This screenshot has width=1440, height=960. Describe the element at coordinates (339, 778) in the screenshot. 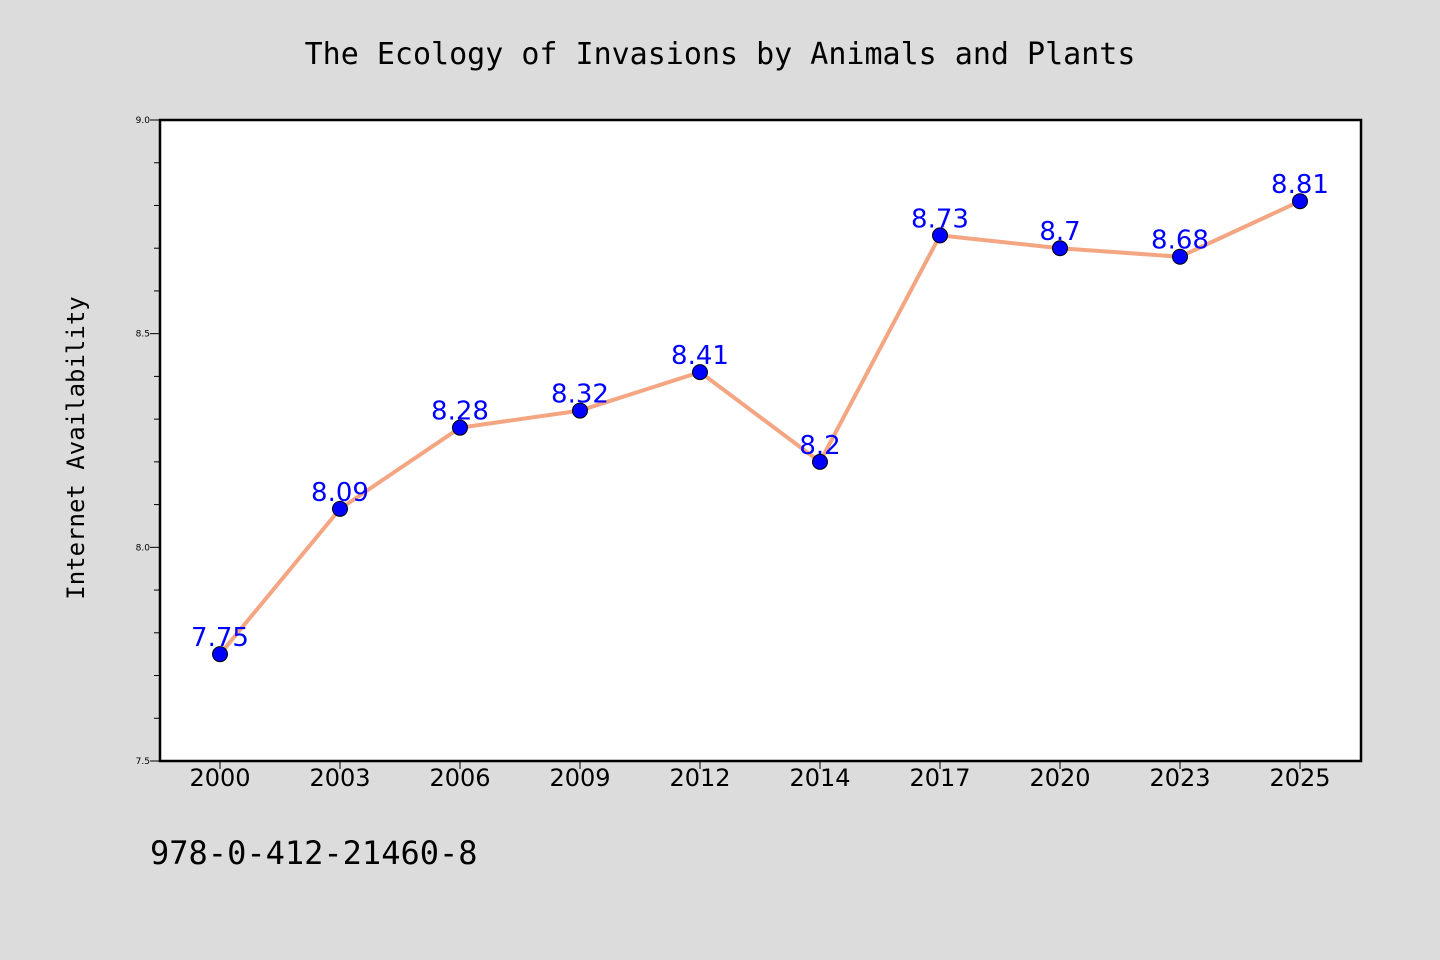

I see `x-tick-label: 2003` at that location.